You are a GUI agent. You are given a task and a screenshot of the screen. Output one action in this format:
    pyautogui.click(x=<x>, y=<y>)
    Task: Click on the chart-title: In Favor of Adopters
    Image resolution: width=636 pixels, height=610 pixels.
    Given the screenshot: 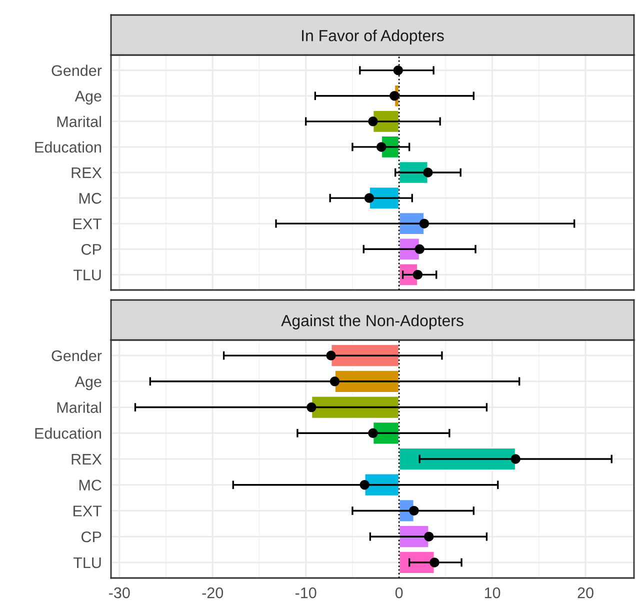 What is the action you would take?
    pyautogui.click(x=373, y=37)
    